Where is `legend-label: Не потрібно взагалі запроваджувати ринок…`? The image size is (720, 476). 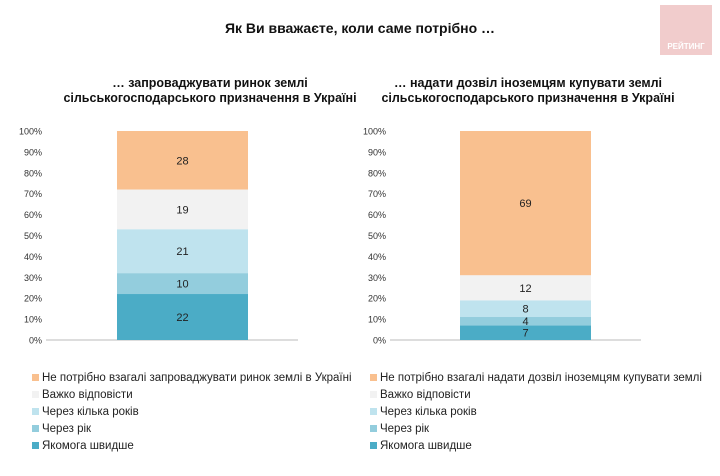 legend-label: Не потрібно взагалі запроваджувати ринок… is located at coordinates (197, 377).